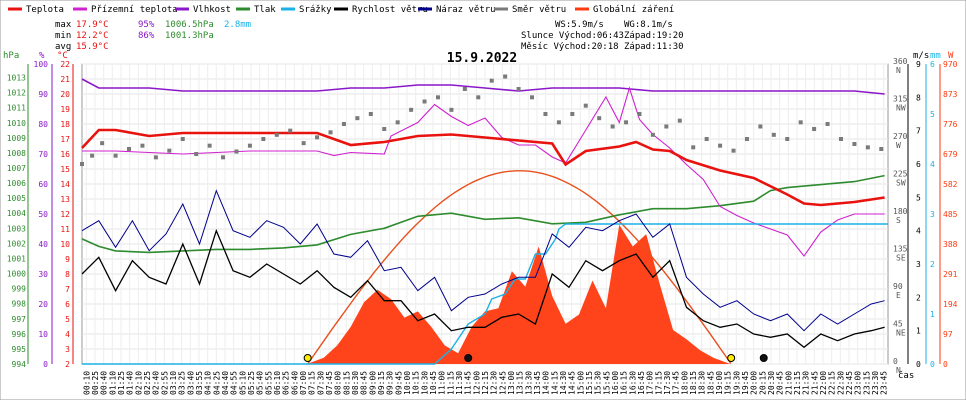 This screenshot has height=400, width=966. I want to click on legend-label: Náraz větru, so click(466, 10).